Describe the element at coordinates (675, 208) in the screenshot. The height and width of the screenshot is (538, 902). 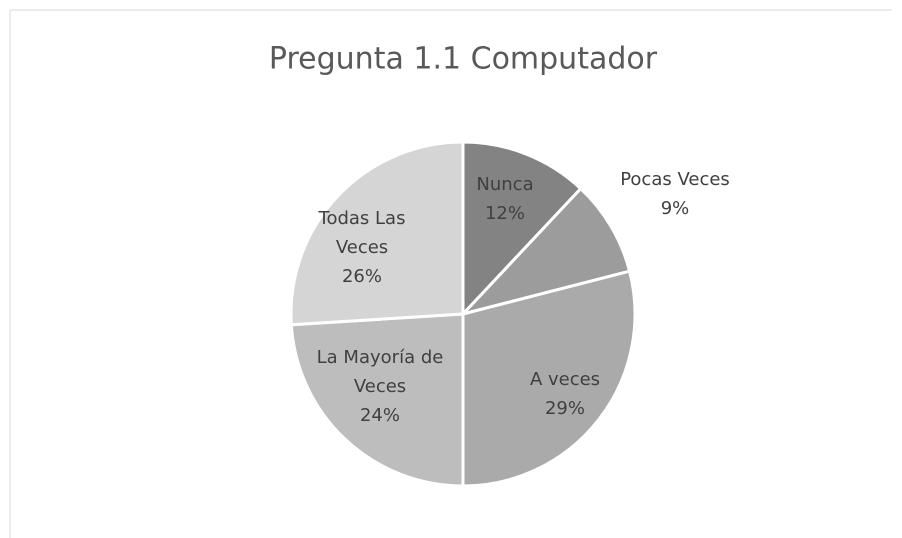
I see `value-label: 9%` at that location.